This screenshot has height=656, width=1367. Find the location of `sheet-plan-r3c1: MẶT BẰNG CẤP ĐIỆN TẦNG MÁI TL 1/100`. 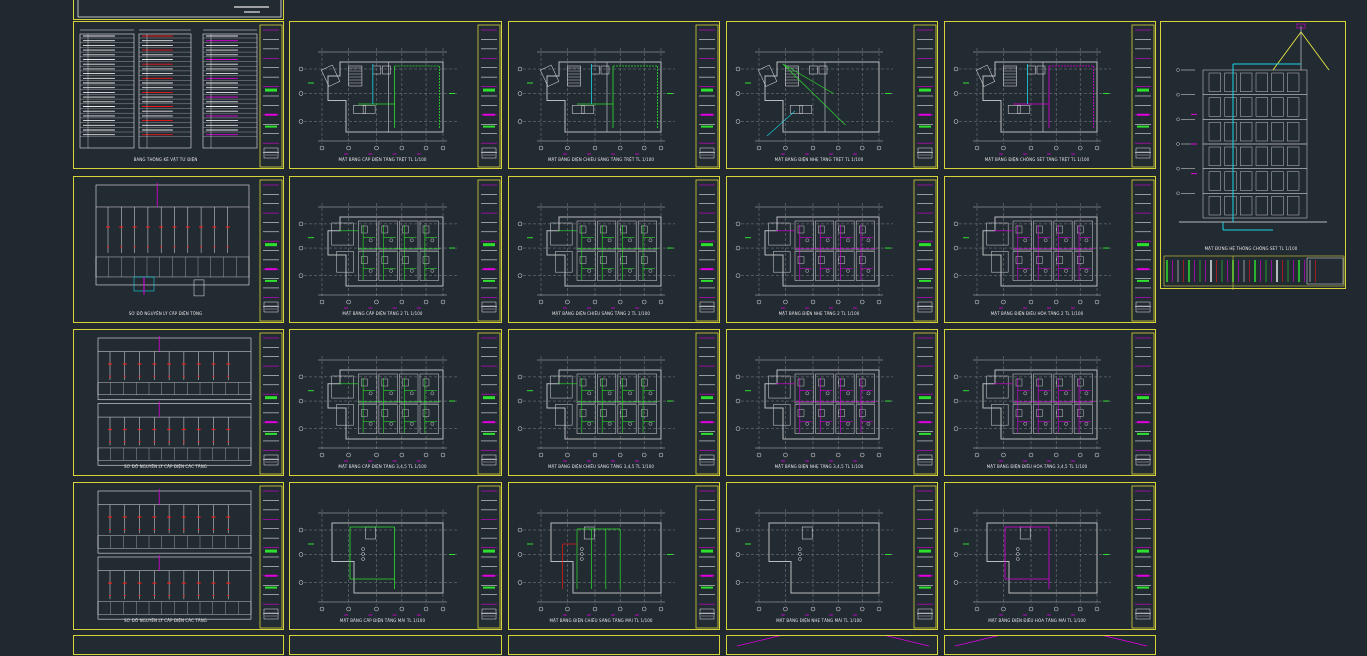

sheet-plan-r3c1: MẶT BẰNG CẤP ĐIỆN TẦNG MÁI TL 1/100 is located at coordinates (395, 556).